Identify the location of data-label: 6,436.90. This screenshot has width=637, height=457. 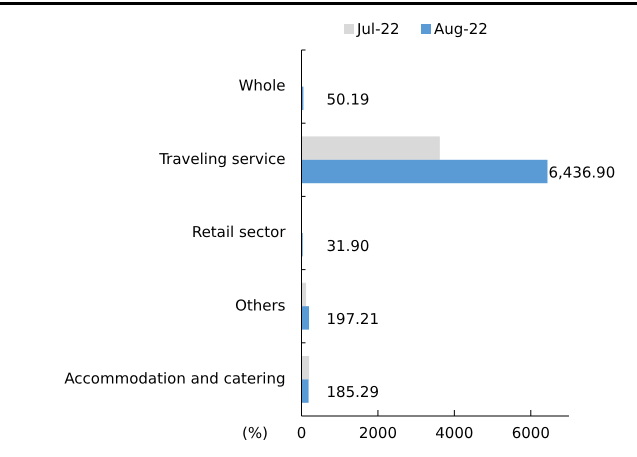
(582, 173).